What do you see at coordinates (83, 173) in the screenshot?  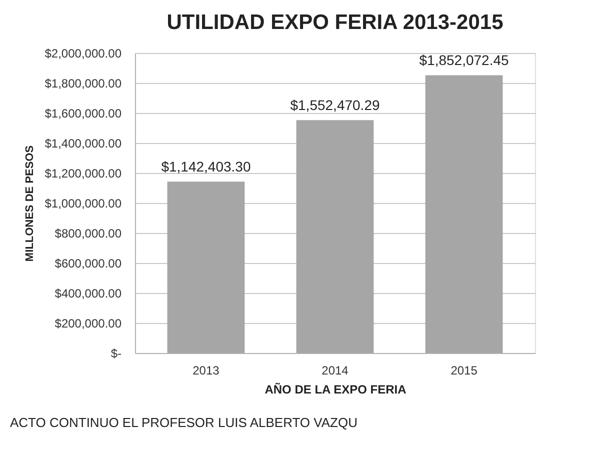 I see `y-tick-label: $1,200,000.00` at bounding box center [83, 173].